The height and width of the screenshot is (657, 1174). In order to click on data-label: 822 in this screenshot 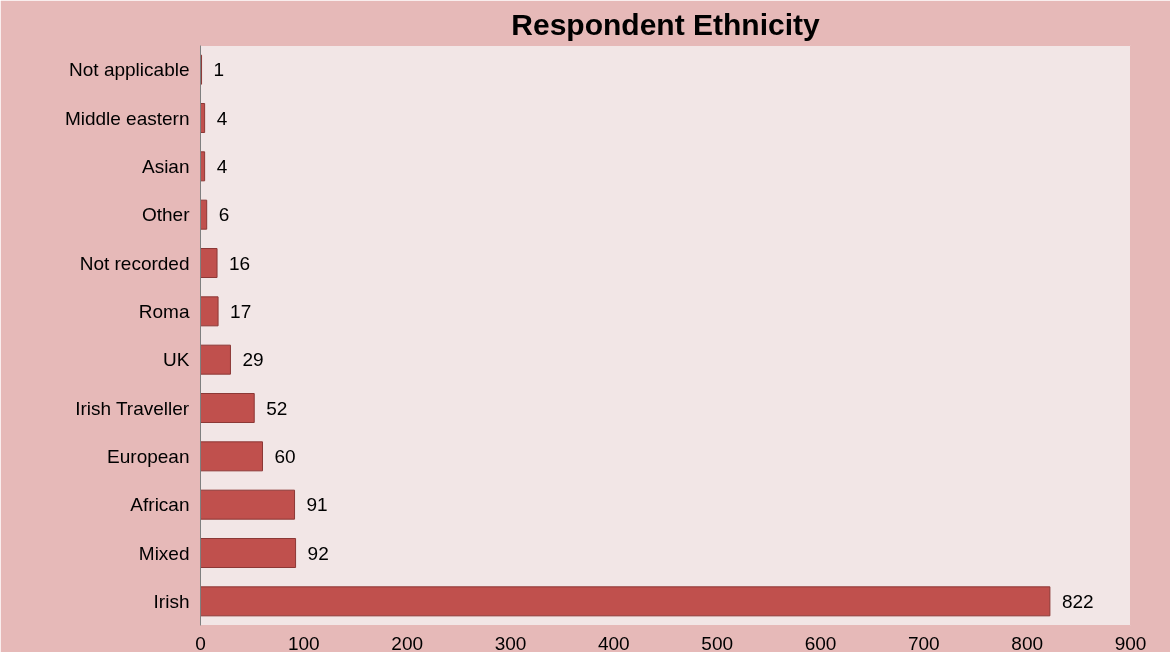, I will do `click(1077, 601)`.